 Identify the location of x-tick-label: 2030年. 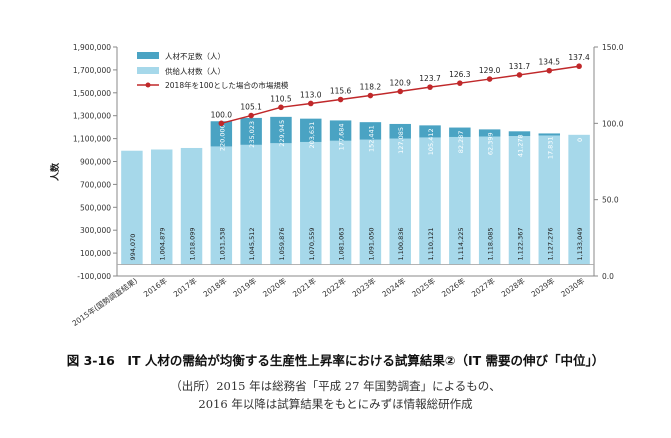
(573, 287).